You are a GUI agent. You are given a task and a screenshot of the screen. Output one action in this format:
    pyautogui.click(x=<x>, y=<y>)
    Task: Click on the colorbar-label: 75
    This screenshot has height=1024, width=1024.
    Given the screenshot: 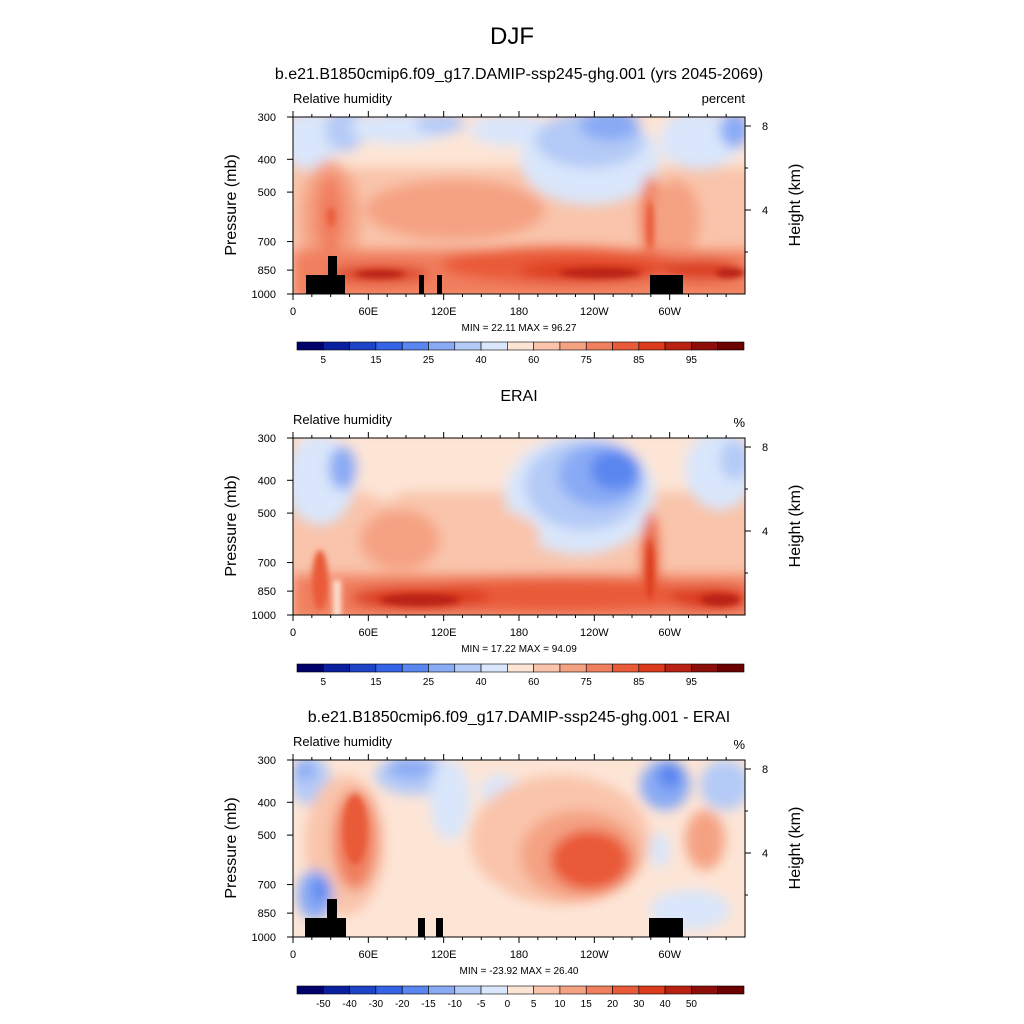 What is the action you would take?
    pyautogui.click(x=587, y=682)
    